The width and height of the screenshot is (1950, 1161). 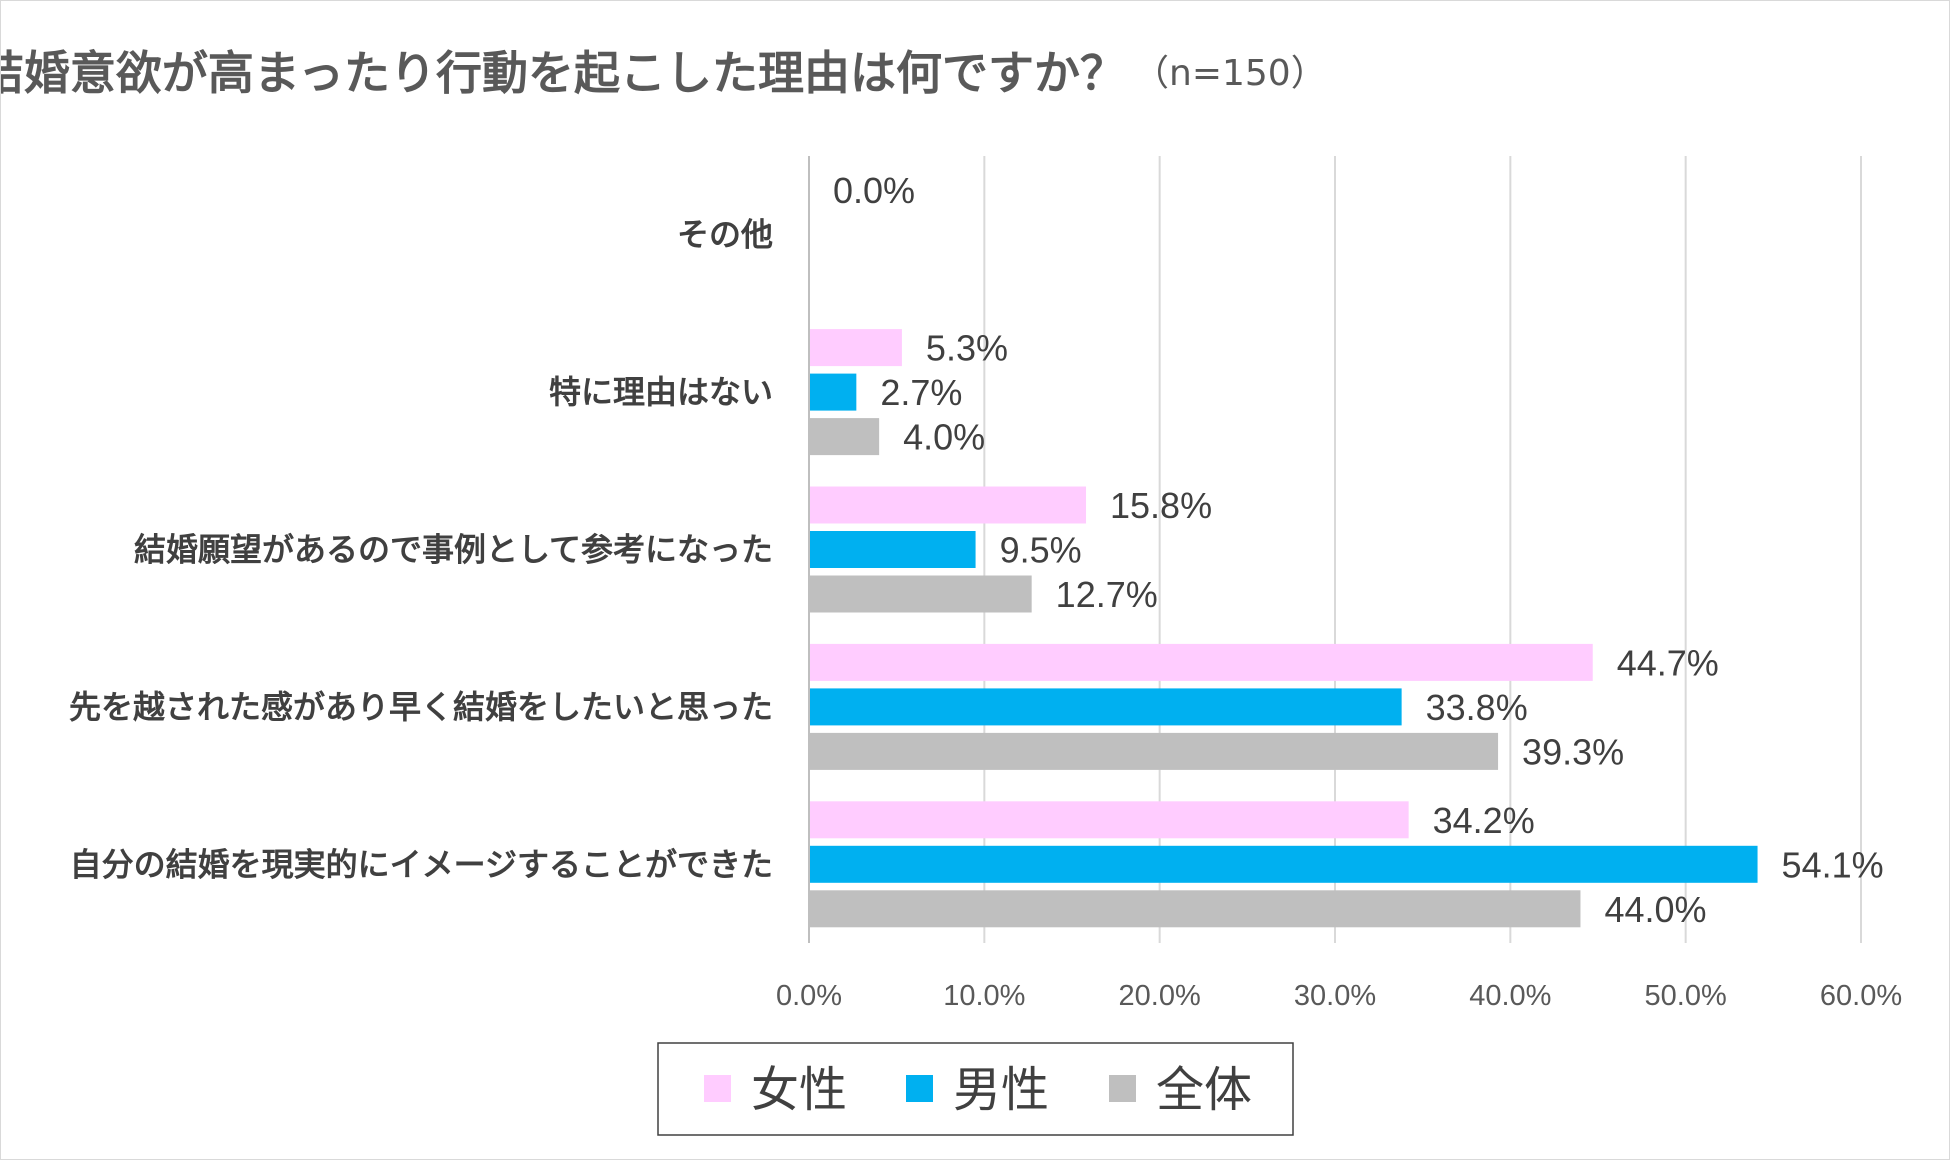 I want to click on chart-title: 結婚意欲が高まったり行動を起こした理由は何ですか？, so click(x=563, y=73).